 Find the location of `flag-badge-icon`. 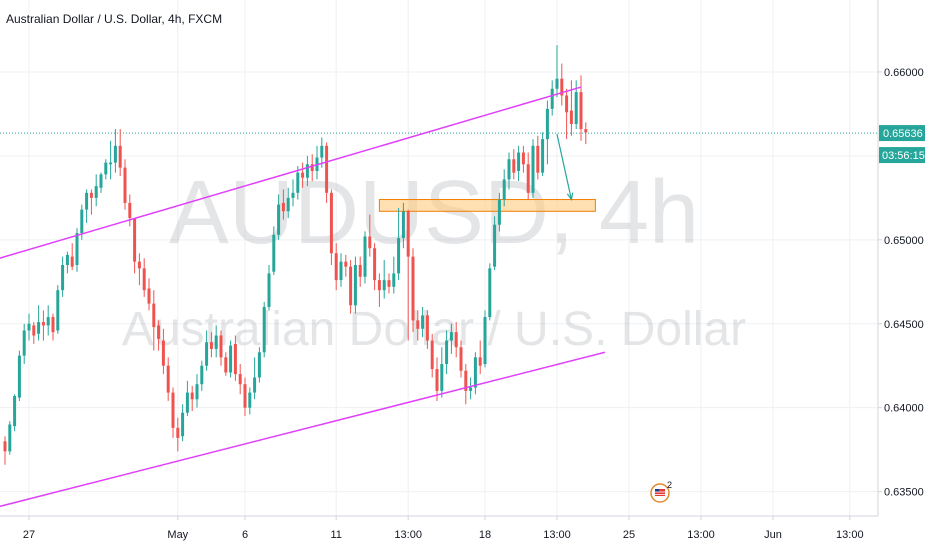

flag-badge-icon is located at coordinates (660, 493).